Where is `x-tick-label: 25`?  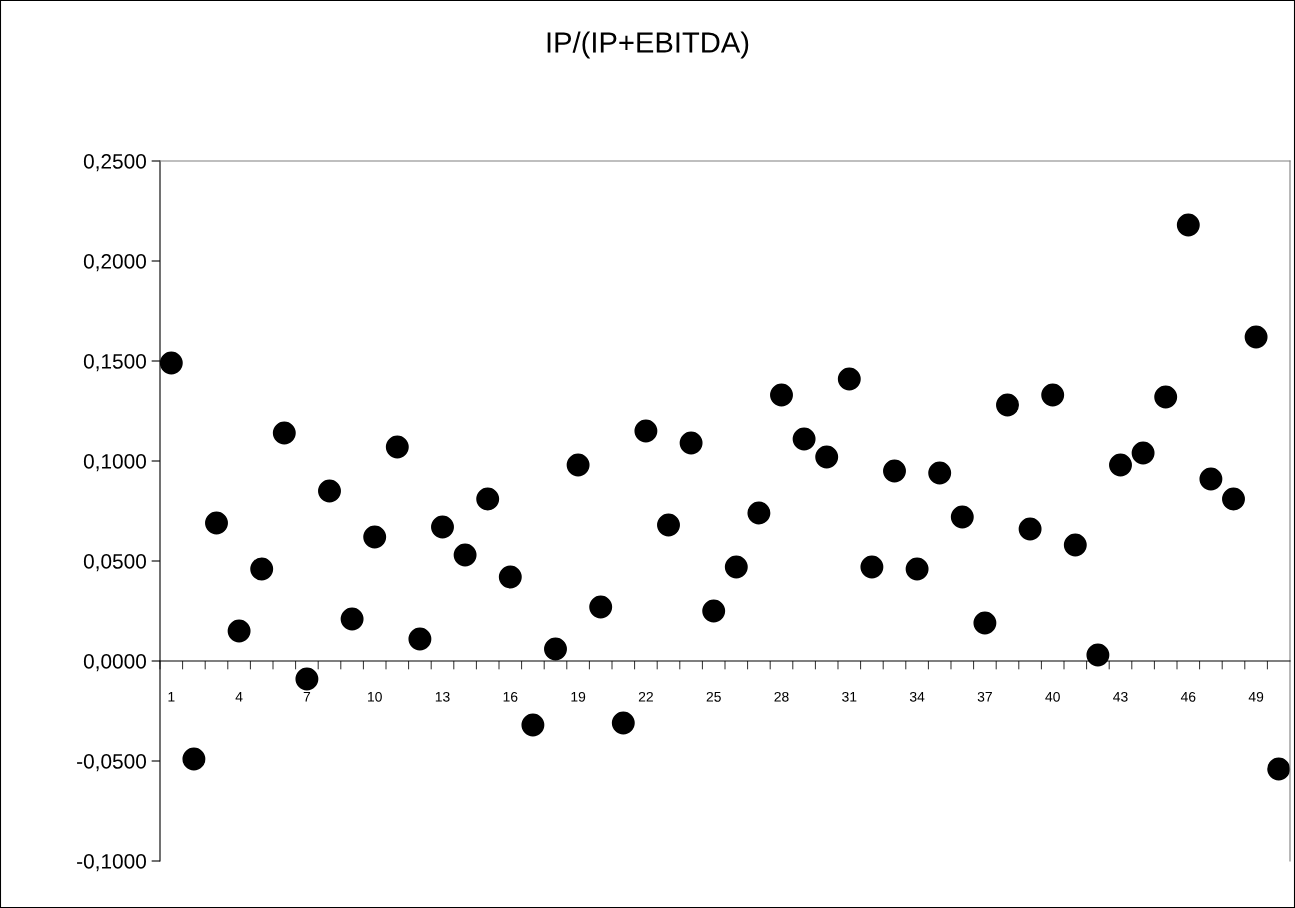
x-tick-label: 25 is located at coordinates (713, 696).